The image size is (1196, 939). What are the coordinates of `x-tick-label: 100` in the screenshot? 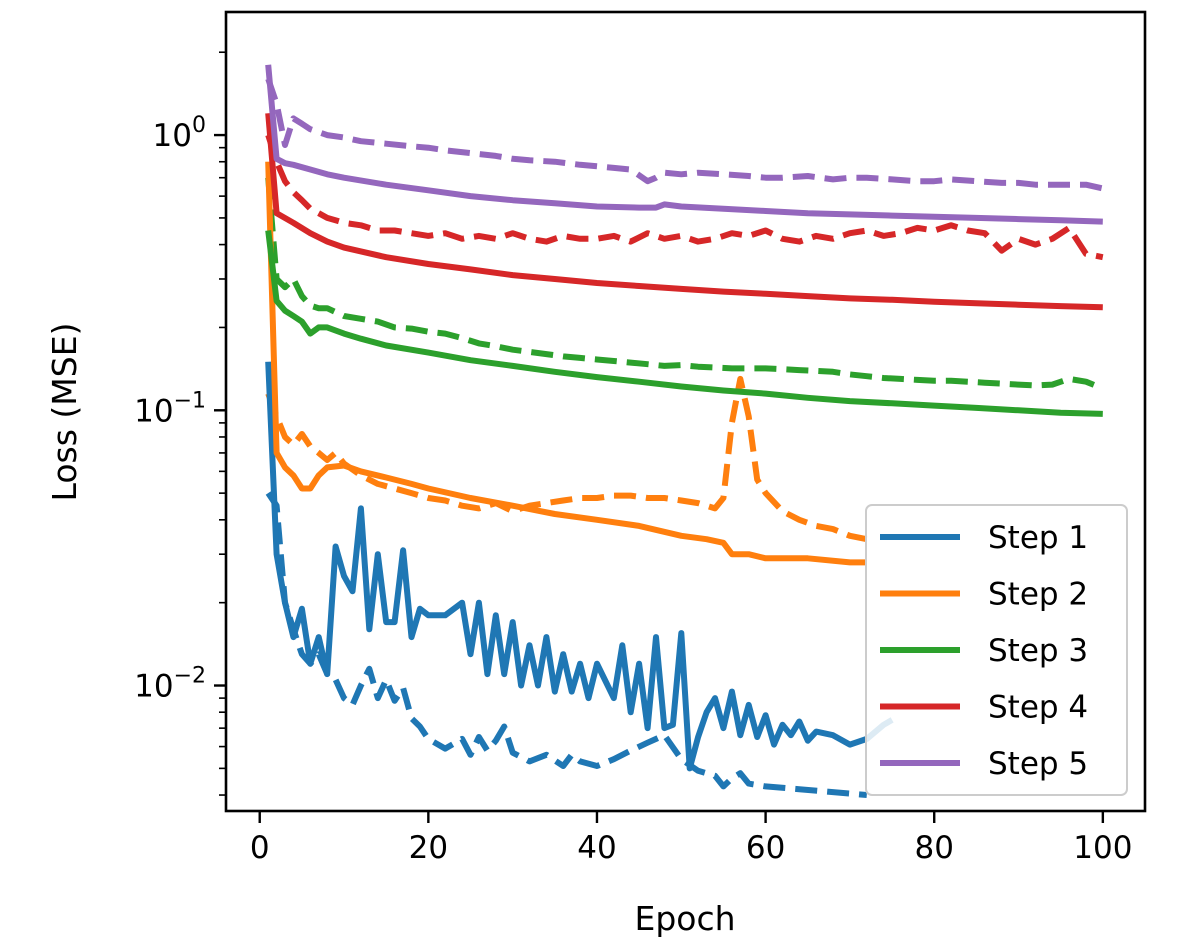 It's located at (1102, 848).